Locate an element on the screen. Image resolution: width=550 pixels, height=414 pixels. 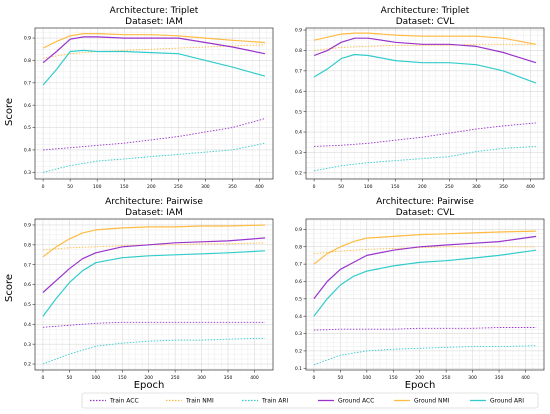
chart-title-line2: Dataset: CVL is located at coordinates (425, 22).